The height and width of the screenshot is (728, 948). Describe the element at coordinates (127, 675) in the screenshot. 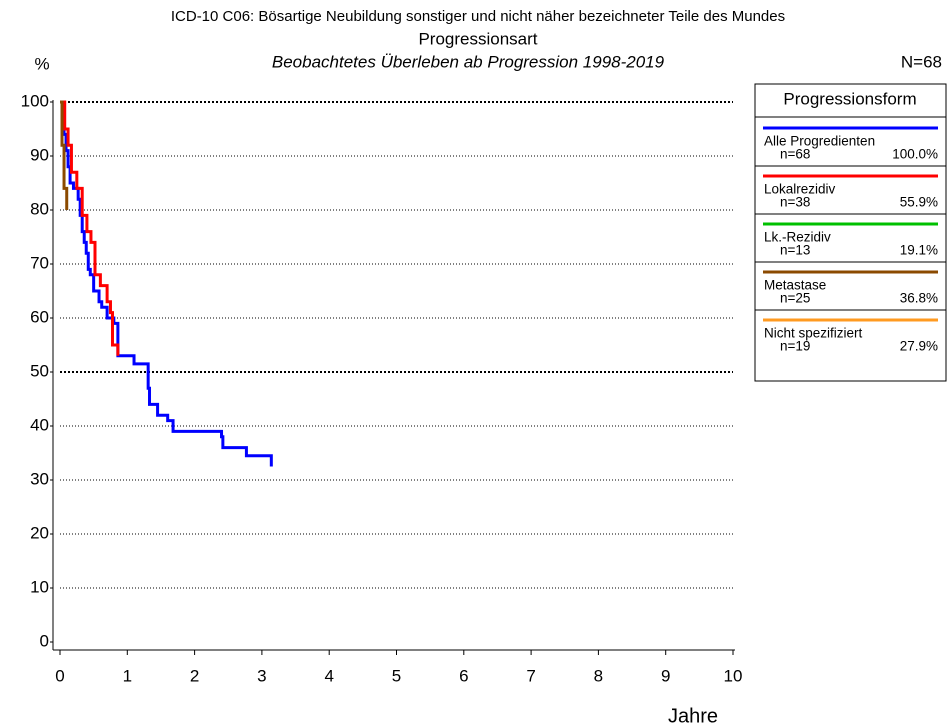

I see `x-tick-label: 1` at that location.